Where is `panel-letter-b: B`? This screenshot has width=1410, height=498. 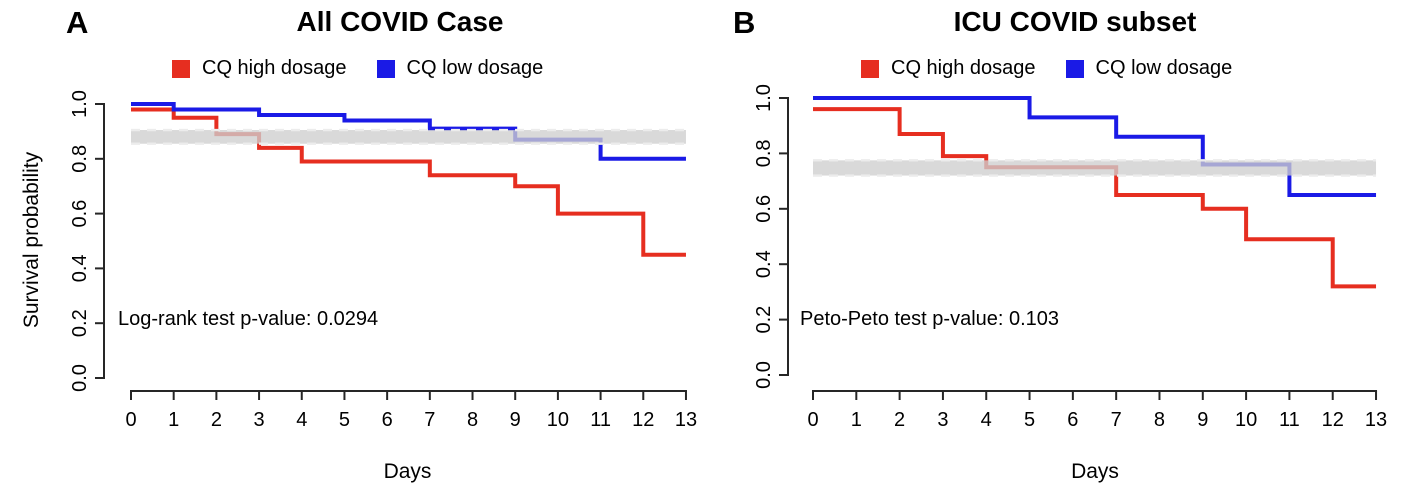
panel-letter-b: B is located at coordinates (744, 22).